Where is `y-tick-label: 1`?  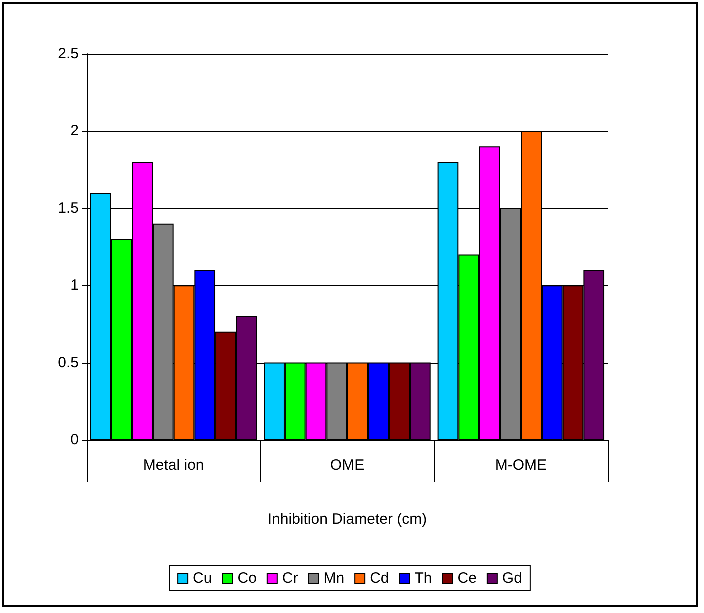
y-tick-label: 1 is located at coordinates (74, 285).